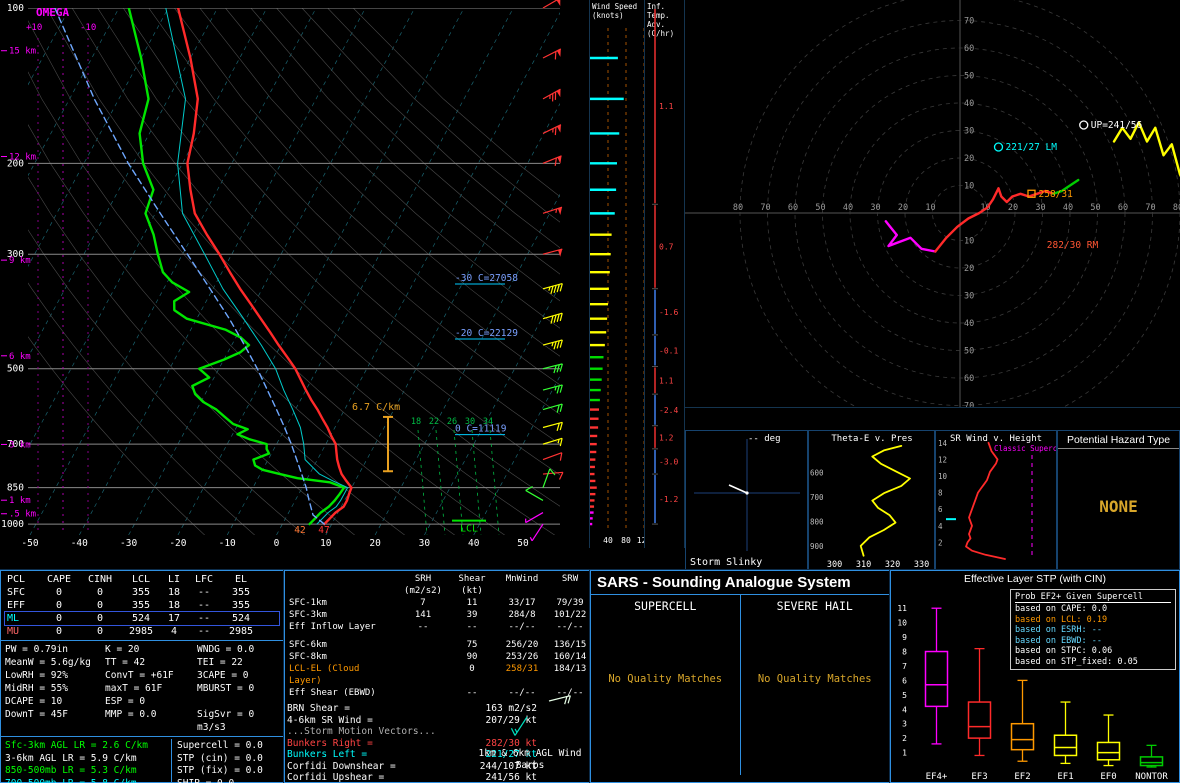 This screenshot has width=1180, height=783. I want to click on dewpoint-trace, so click(236, 267).